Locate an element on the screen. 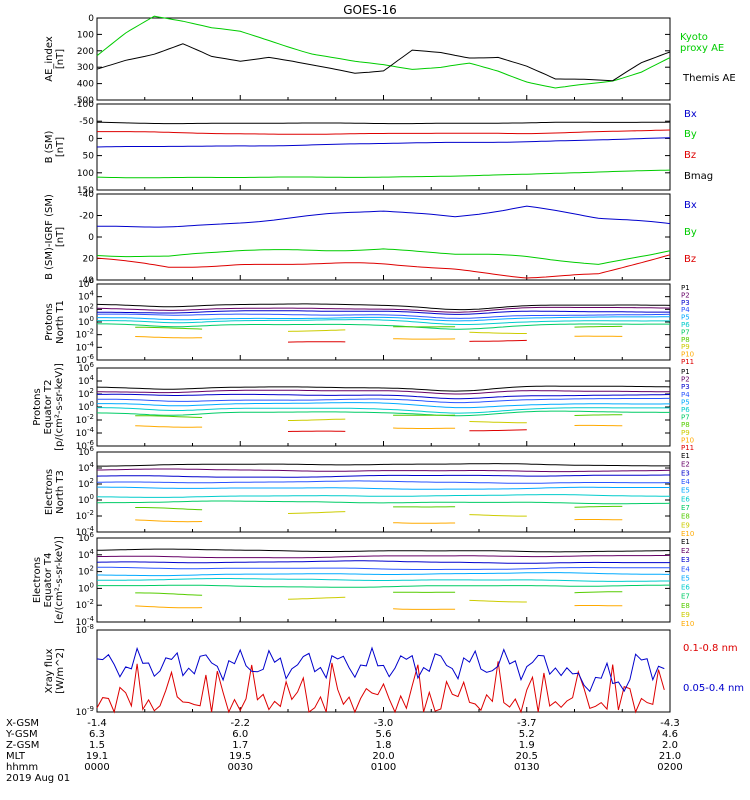  legend-p11: P11 is located at coordinates (687, 448).